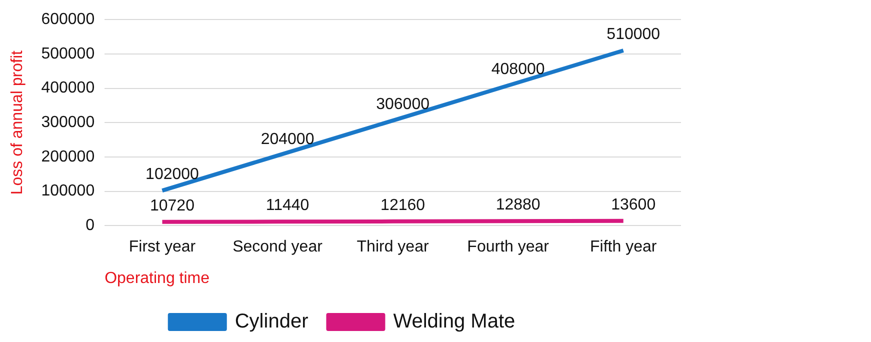  Describe the element at coordinates (508, 247) in the screenshot. I see `x-tick-label: Fourth year` at that location.